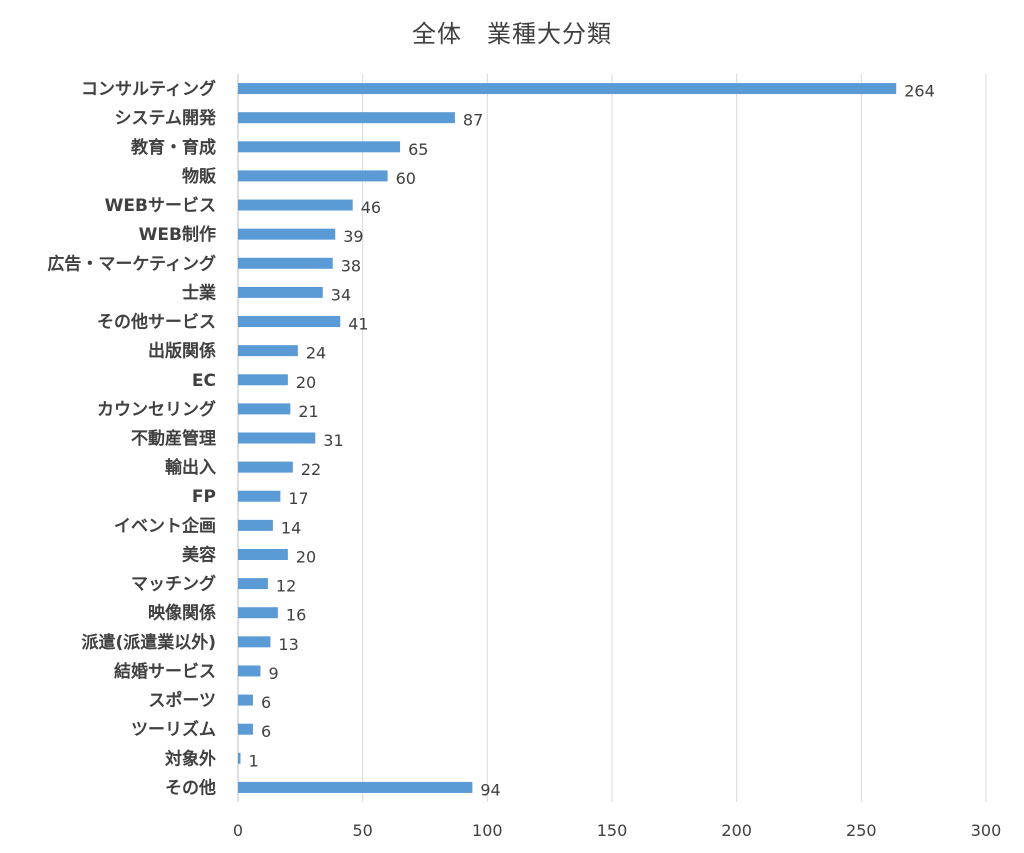 The width and height of the screenshot is (1024, 853). Describe the element at coordinates (298, 498) in the screenshot. I see `data-label: 17` at that location.